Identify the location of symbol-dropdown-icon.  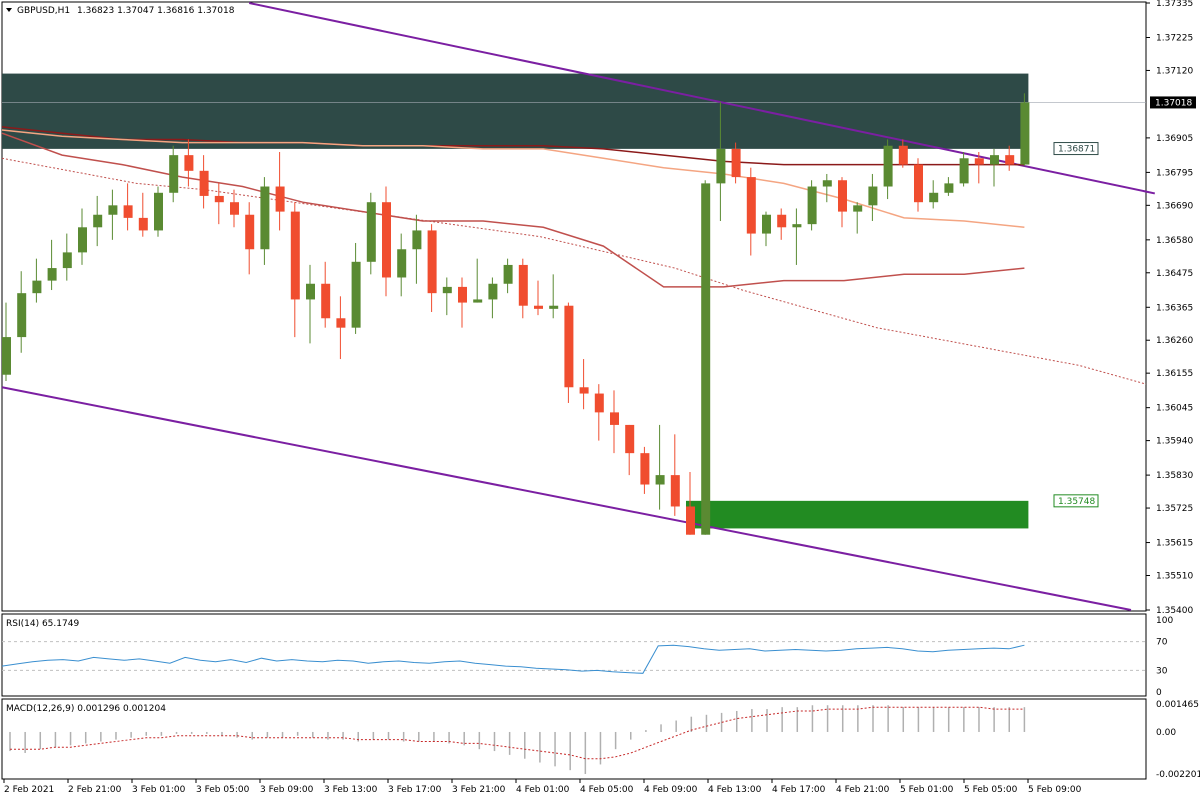
(9, 10).